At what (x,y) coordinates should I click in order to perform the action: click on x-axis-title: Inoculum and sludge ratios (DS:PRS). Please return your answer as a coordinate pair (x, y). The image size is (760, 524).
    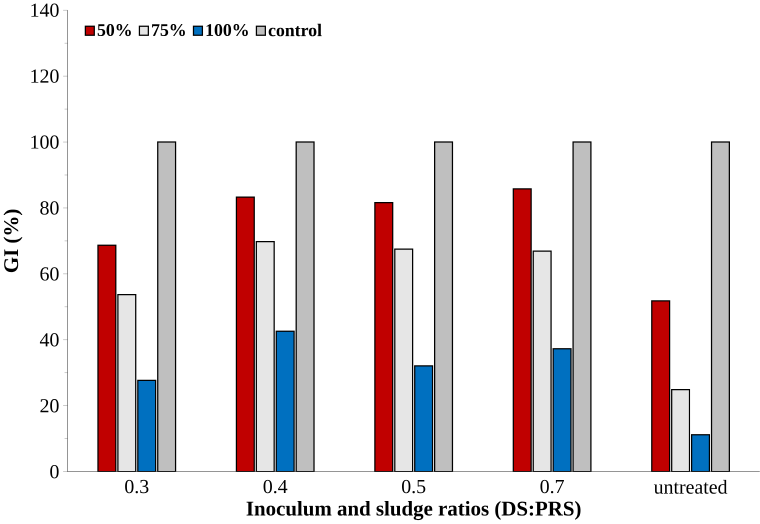
    Looking at the image, I should click on (413, 510).